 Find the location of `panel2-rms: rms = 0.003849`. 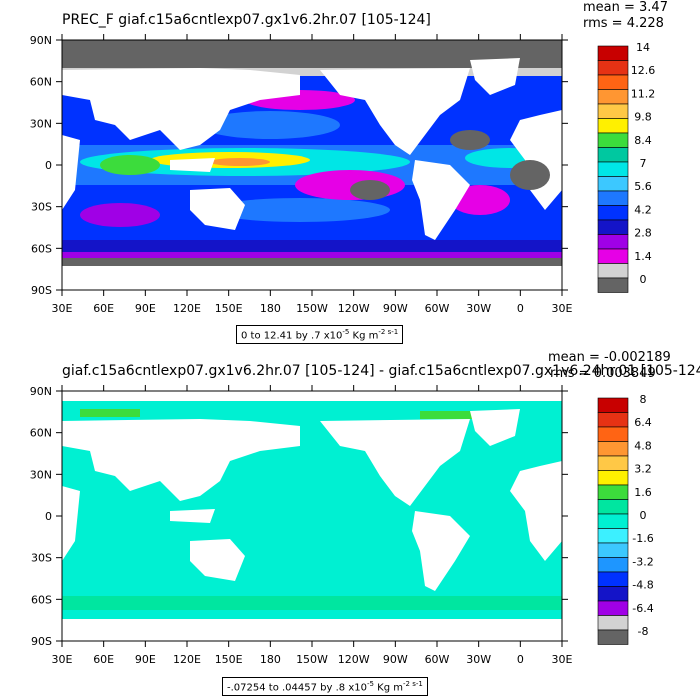

panel2-rms: rms = 0.003849 is located at coordinates (603, 373).